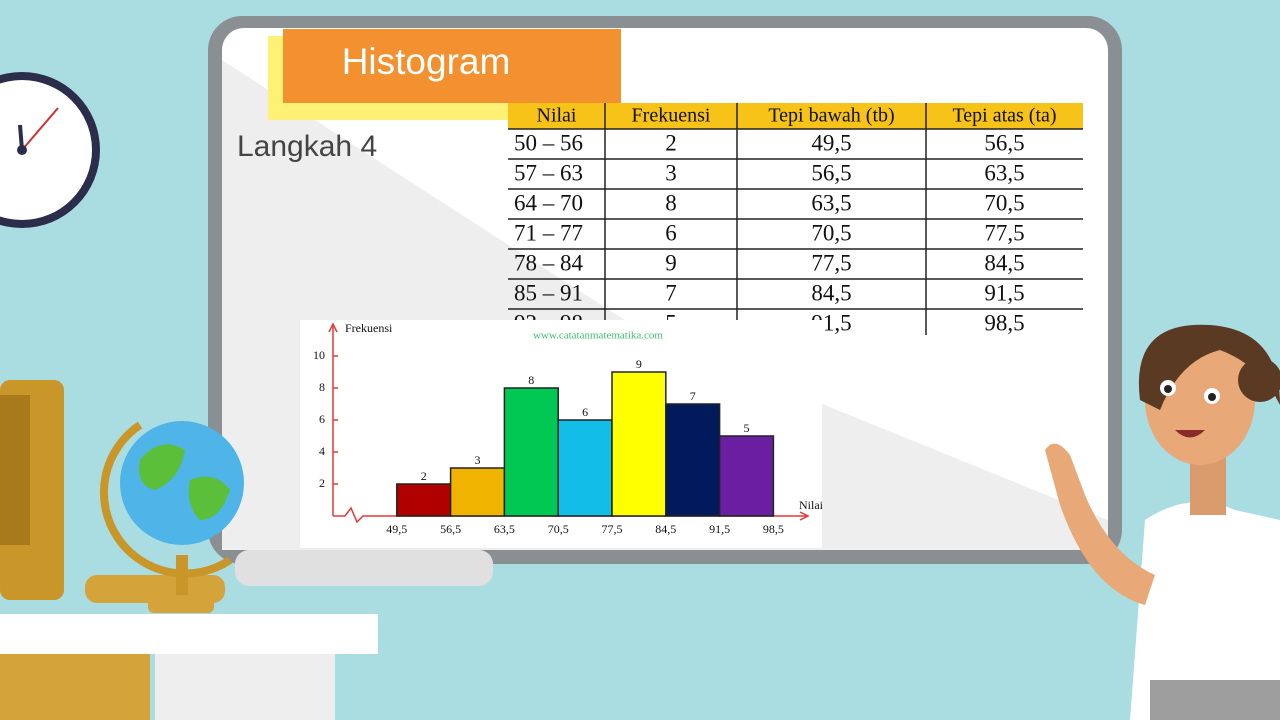 This screenshot has width=1280, height=720. I want to click on x-arrow, so click(804, 516).